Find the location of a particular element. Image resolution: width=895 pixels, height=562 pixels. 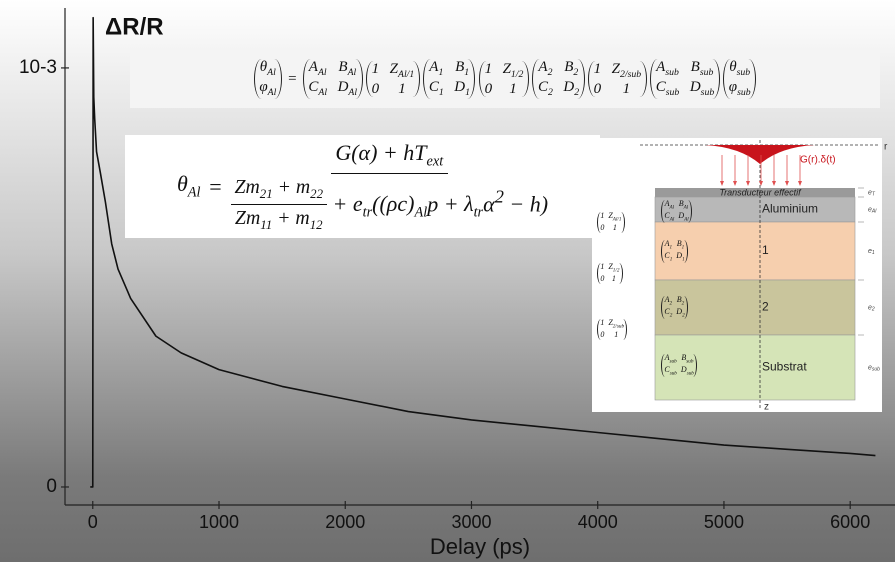

math-cell: BAl is located at coordinates (683, 205).